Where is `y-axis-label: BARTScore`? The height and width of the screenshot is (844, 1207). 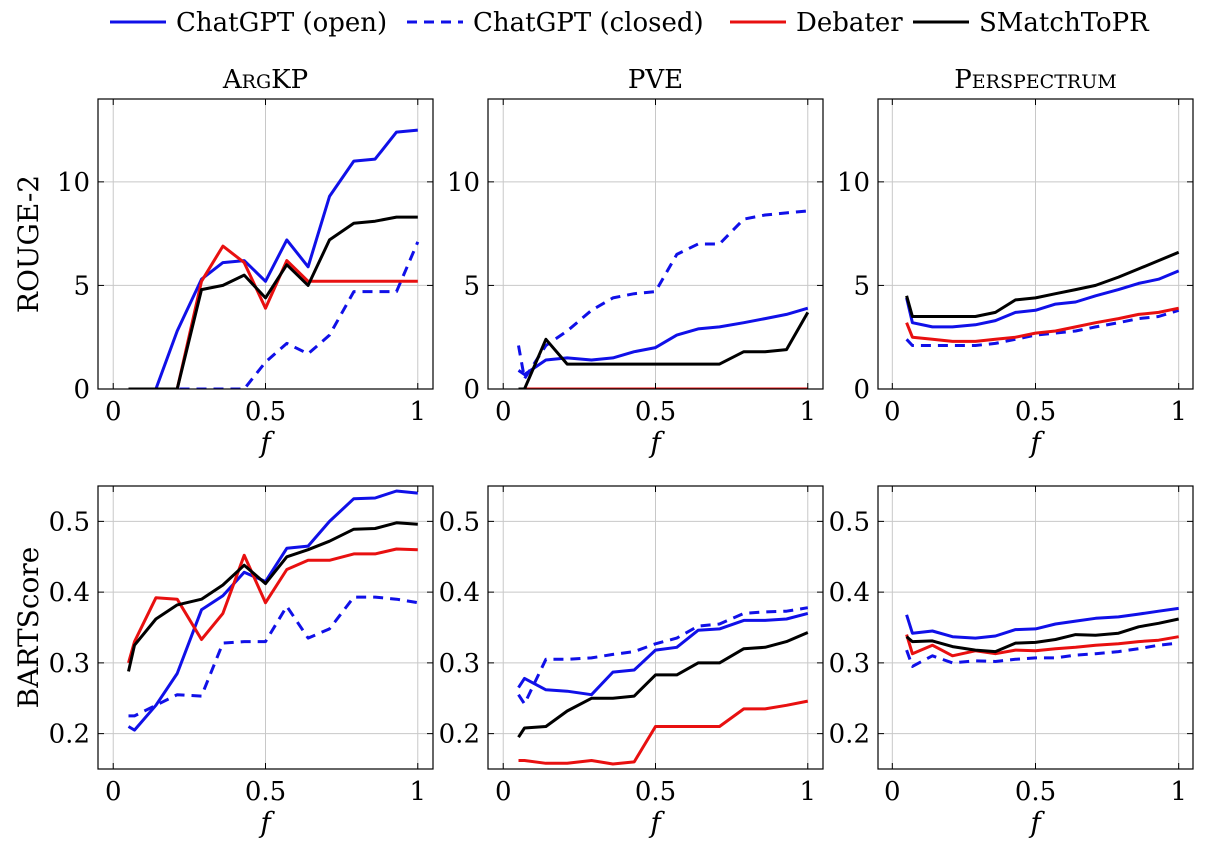
y-axis-label: BARTScore is located at coordinates (28, 628).